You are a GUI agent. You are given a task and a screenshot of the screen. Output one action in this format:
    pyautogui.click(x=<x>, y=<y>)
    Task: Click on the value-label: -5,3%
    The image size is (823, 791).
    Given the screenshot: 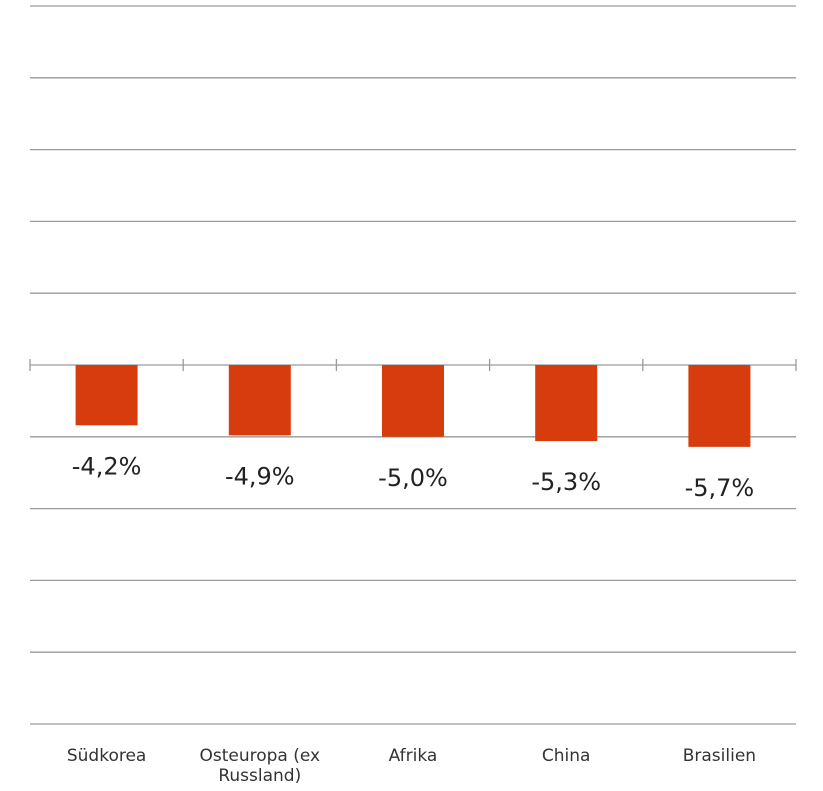 What is the action you would take?
    pyautogui.click(x=566, y=482)
    